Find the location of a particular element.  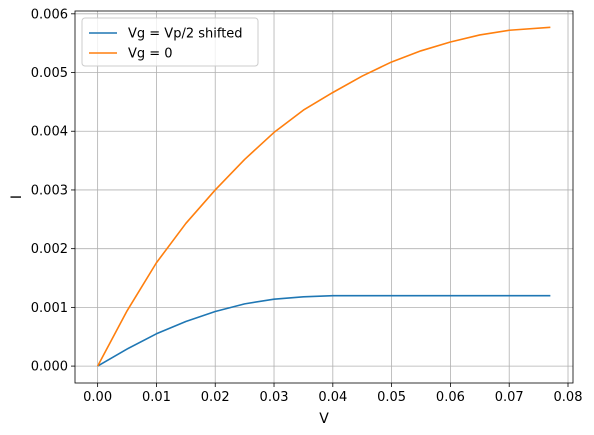

y-tick-label: 0.002 is located at coordinates (49, 249).